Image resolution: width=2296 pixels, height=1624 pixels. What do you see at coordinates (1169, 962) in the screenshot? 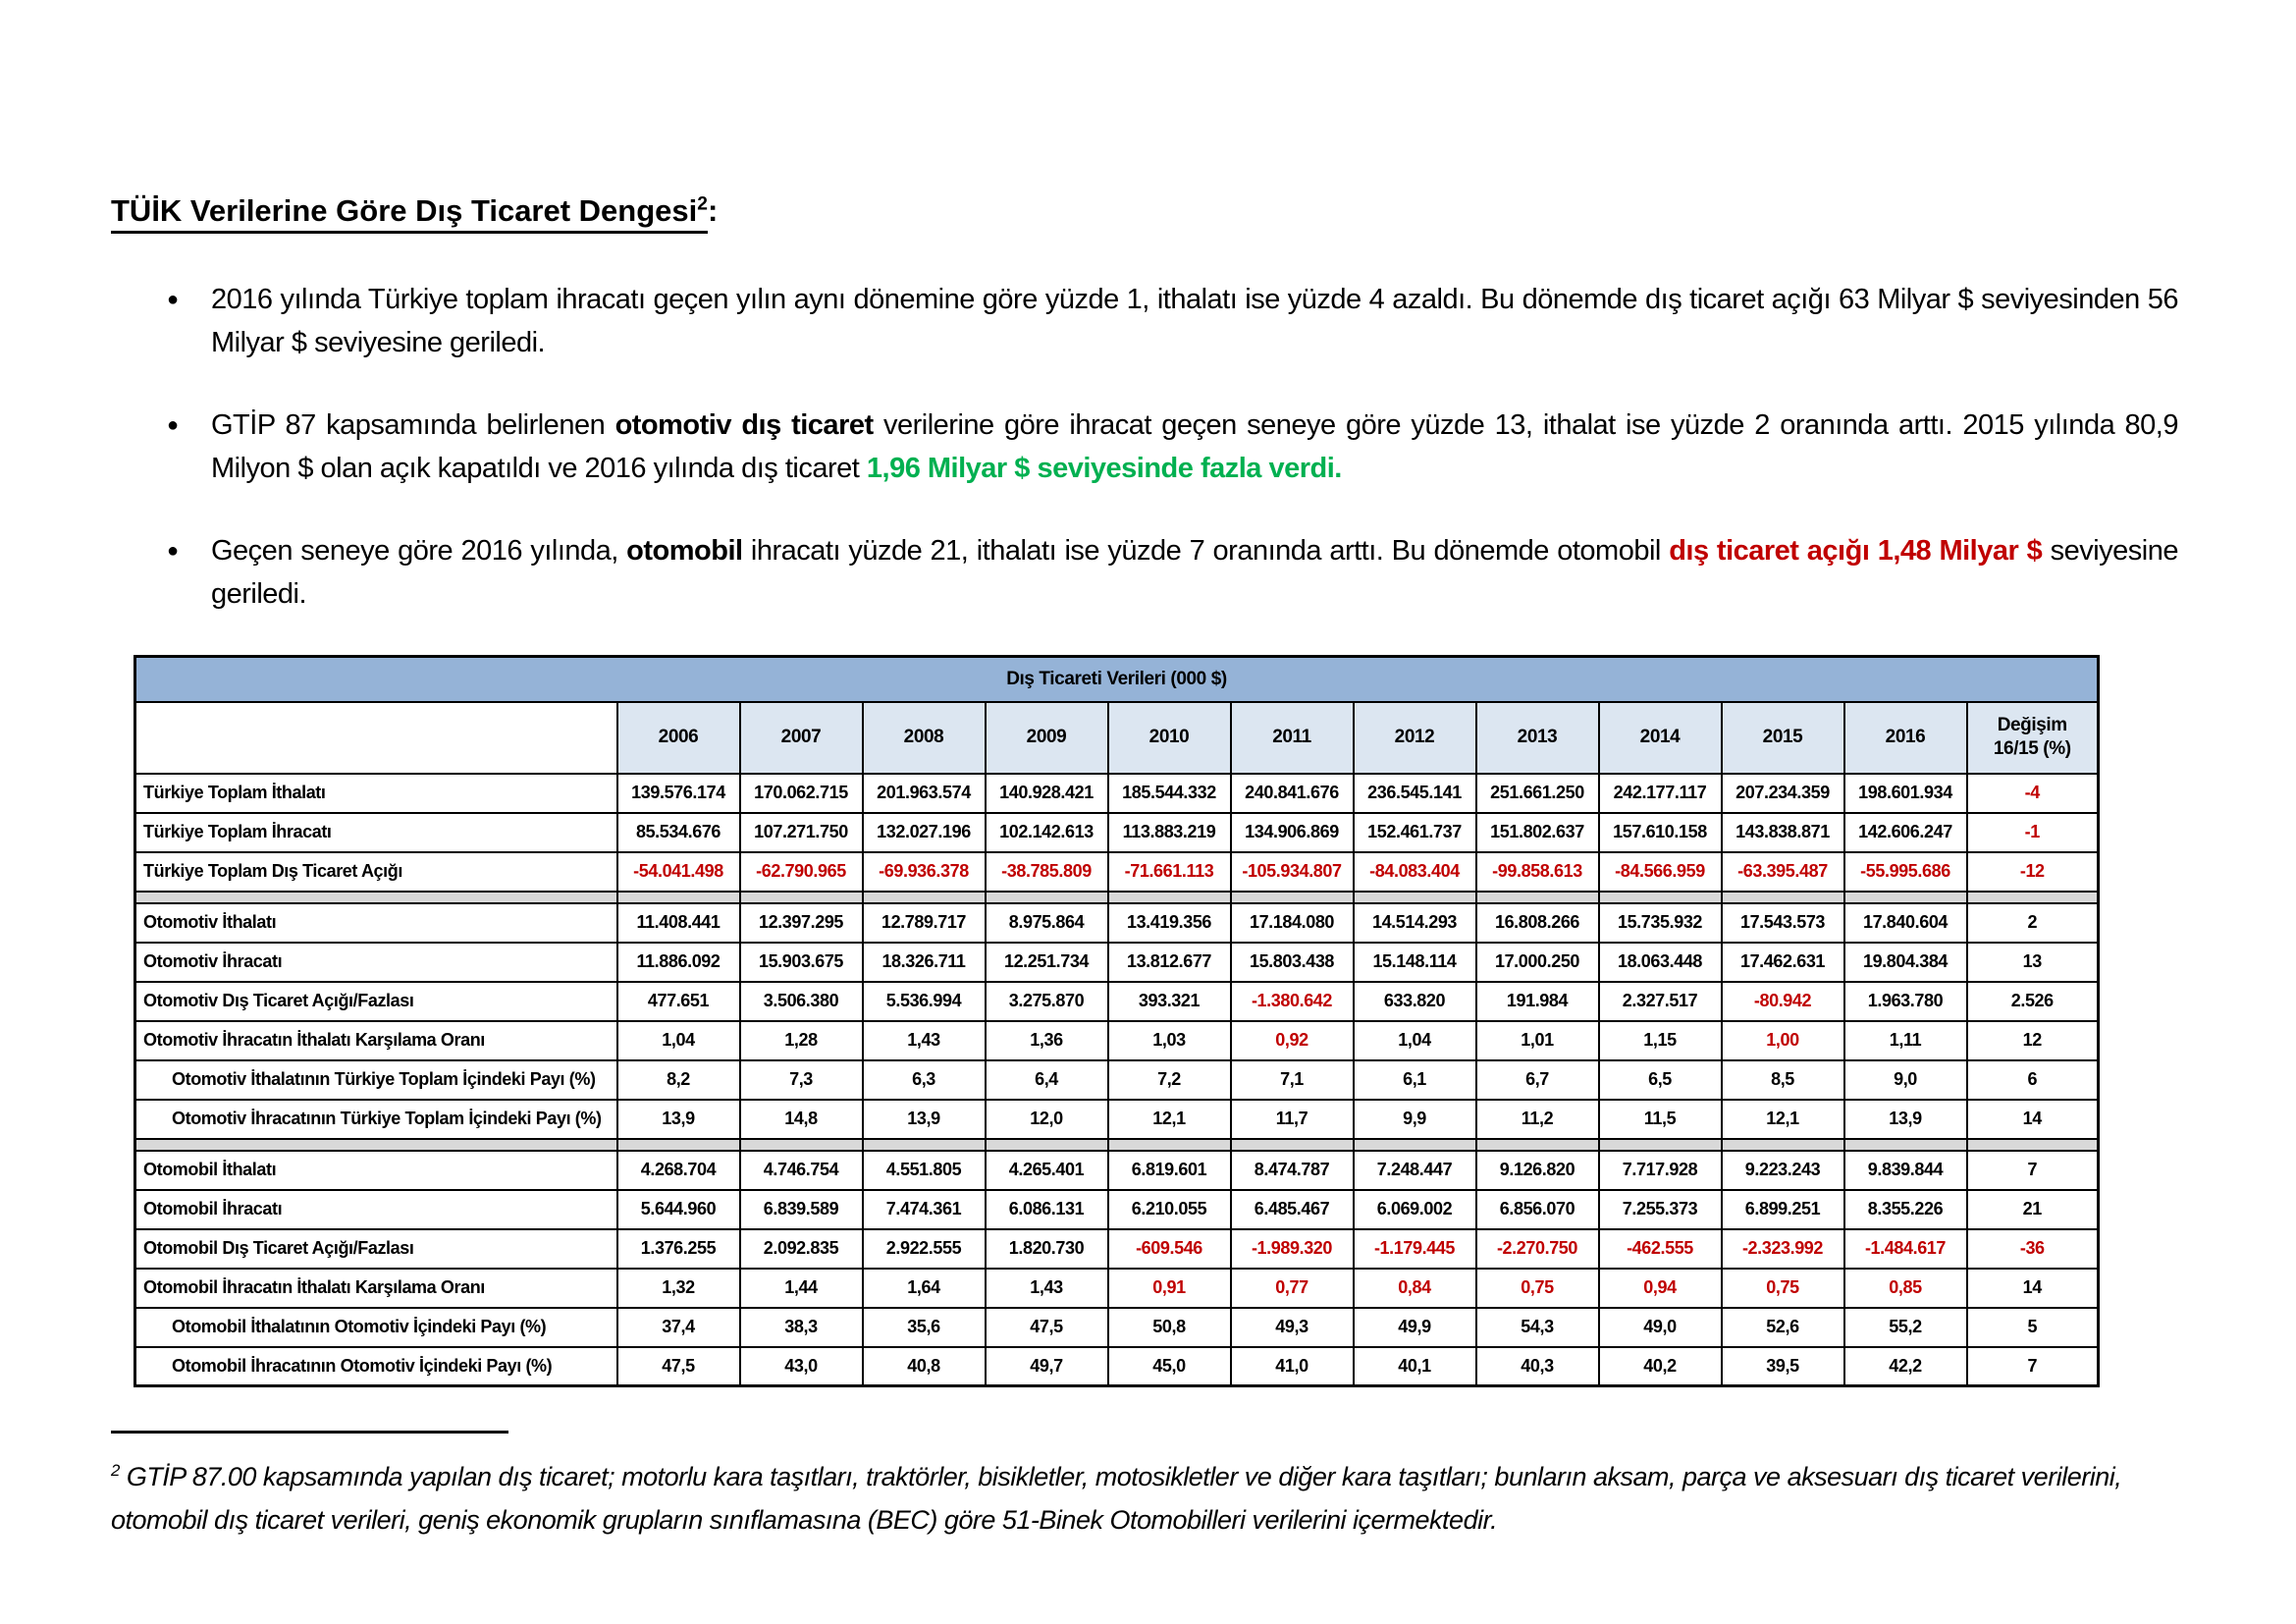
I see `value-cell: 13.812.677` at bounding box center [1169, 962].